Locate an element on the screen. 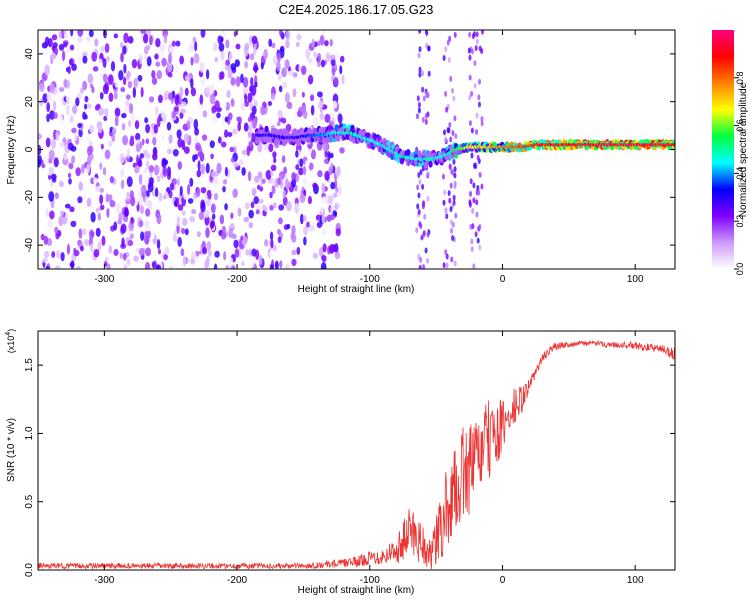 The image size is (750, 600). colorbar-tick-label: 0.8 is located at coordinates (740, 78).